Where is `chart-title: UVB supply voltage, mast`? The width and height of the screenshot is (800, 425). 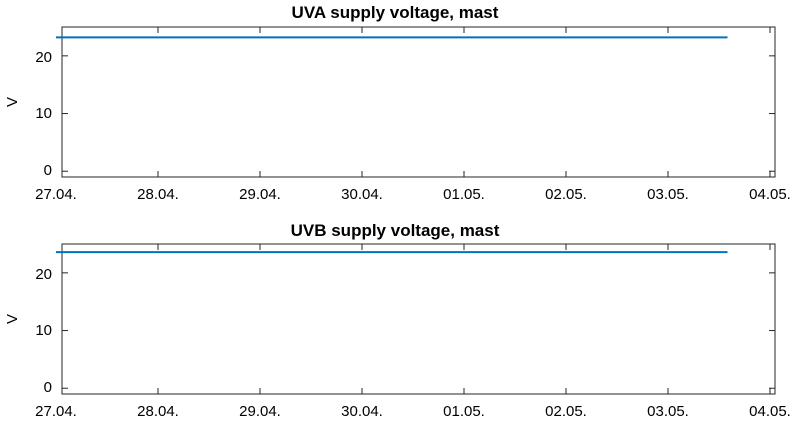 chart-title: UVB supply voltage, mast is located at coordinates (395, 230).